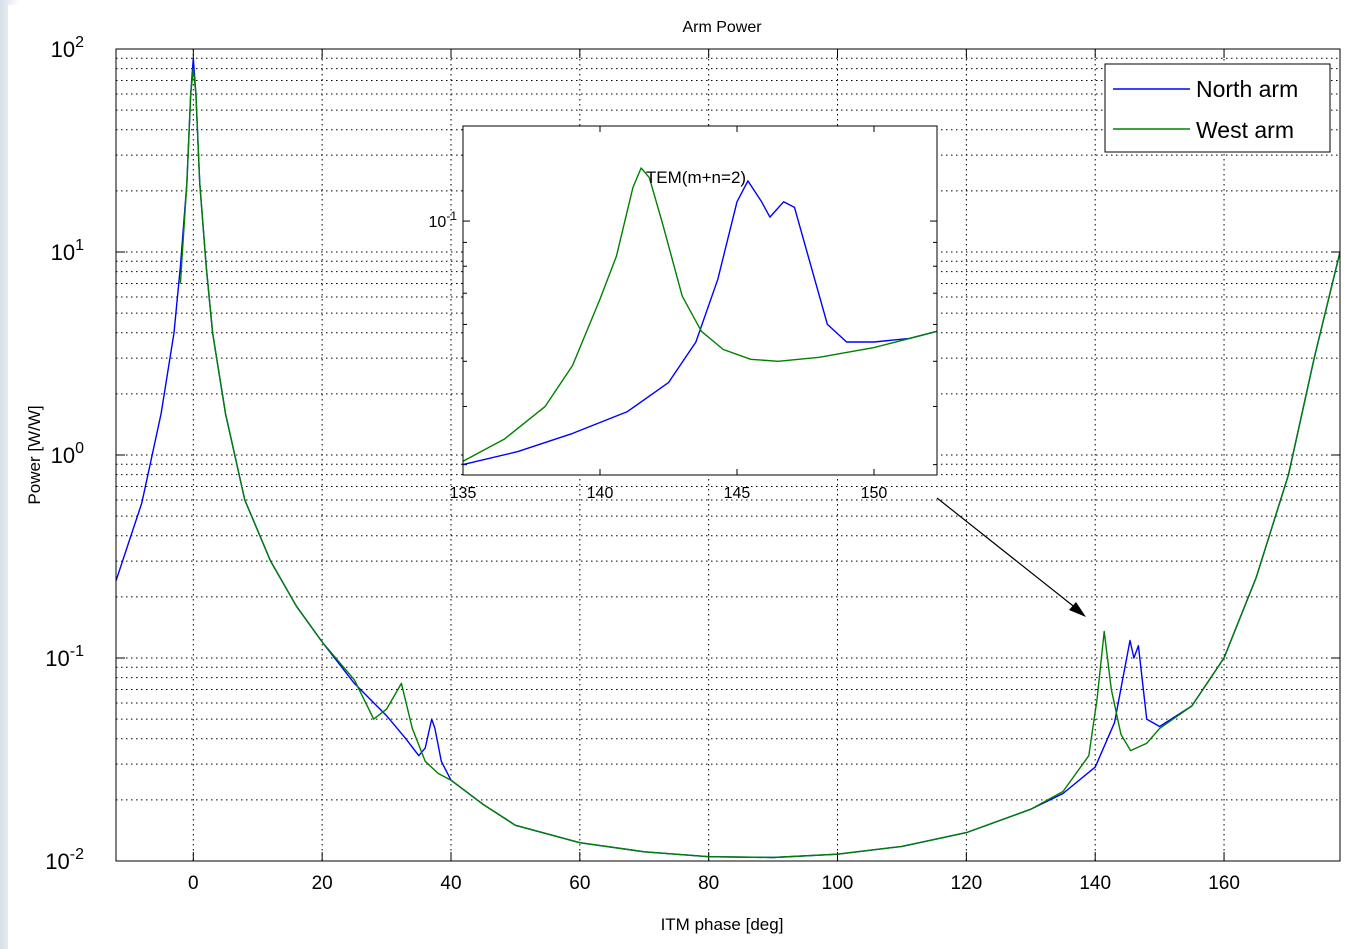 This screenshot has width=1345, height=949. I want to click on x-tick-label: 100, so click(838, 883).